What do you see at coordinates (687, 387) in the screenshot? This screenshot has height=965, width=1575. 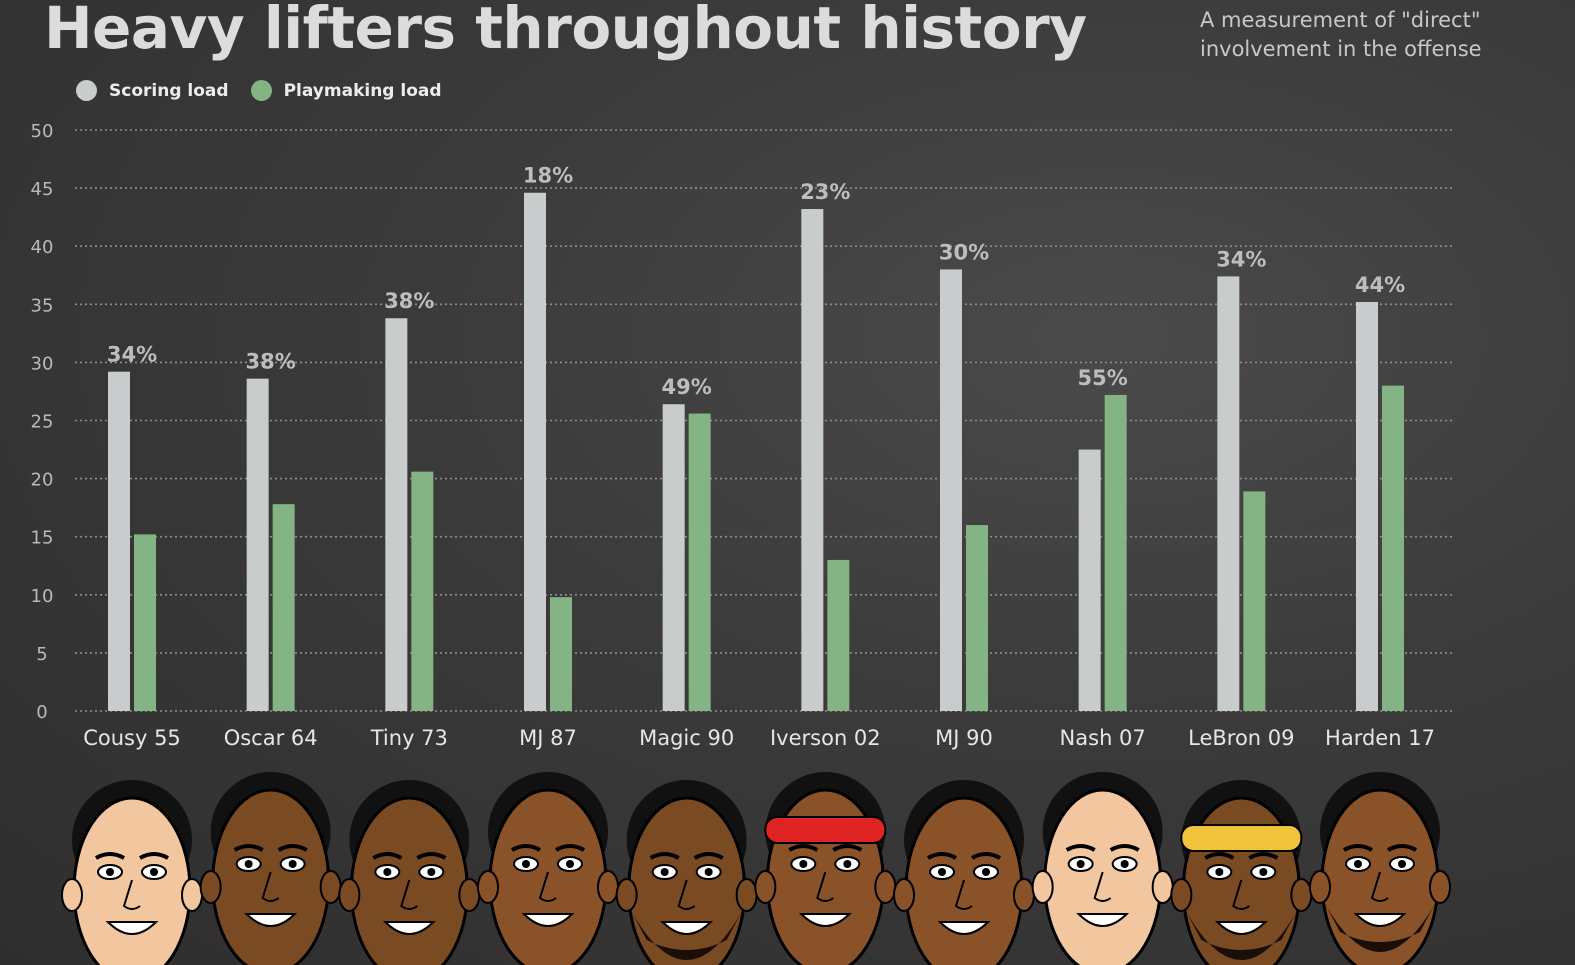 I see `percent-label: 49%` at bounding box center [687, 387].